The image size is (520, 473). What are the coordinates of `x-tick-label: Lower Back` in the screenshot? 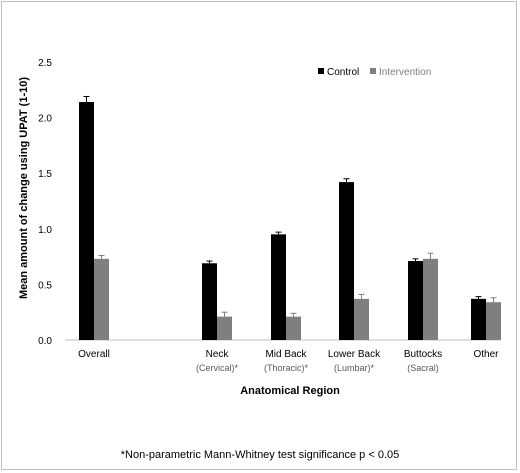 It's located at (354, 354).